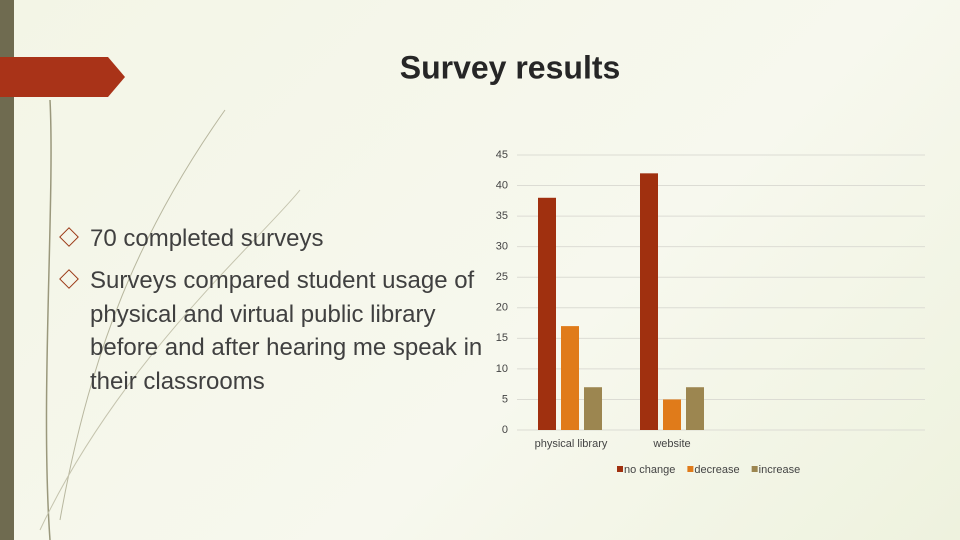 The height and width of the screenshot is (540, 960). I want to click on x-tick-label: website, so click(671, 444).